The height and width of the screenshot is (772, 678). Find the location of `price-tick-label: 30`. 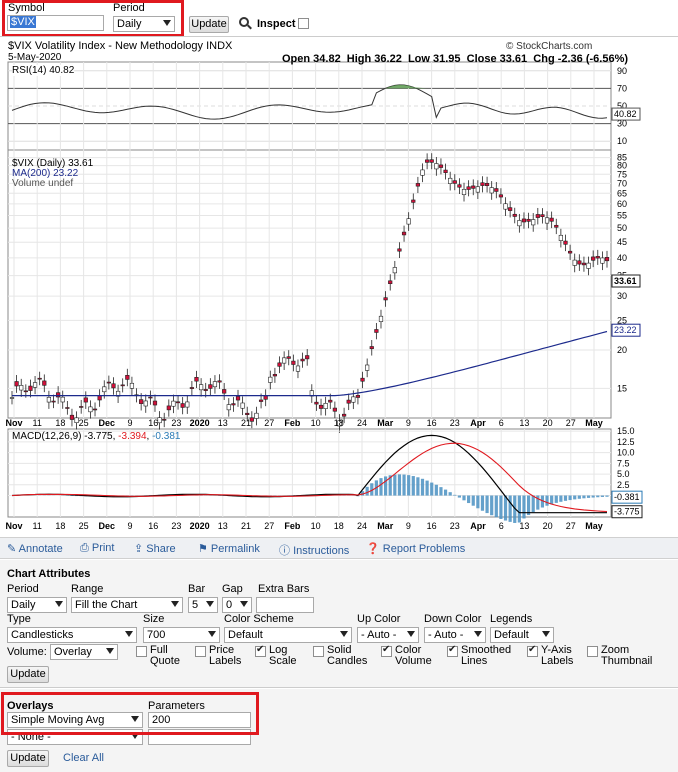

price-tick-label: 30 is located at coordinates (622, 296).